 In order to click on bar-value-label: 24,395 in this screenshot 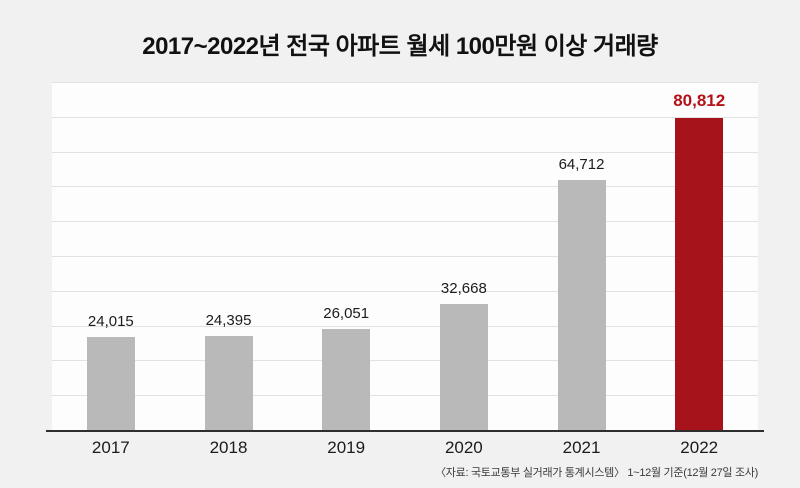, I will do `click(228, 320)`.